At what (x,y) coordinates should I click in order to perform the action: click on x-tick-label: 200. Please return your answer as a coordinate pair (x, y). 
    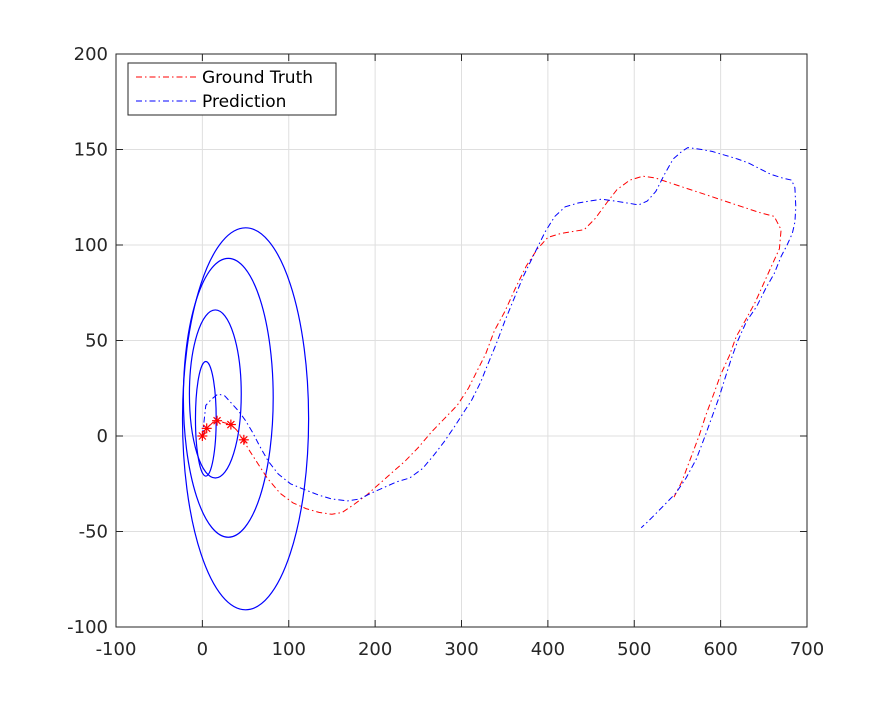
    Looking at the image, I should click on (375, 649).